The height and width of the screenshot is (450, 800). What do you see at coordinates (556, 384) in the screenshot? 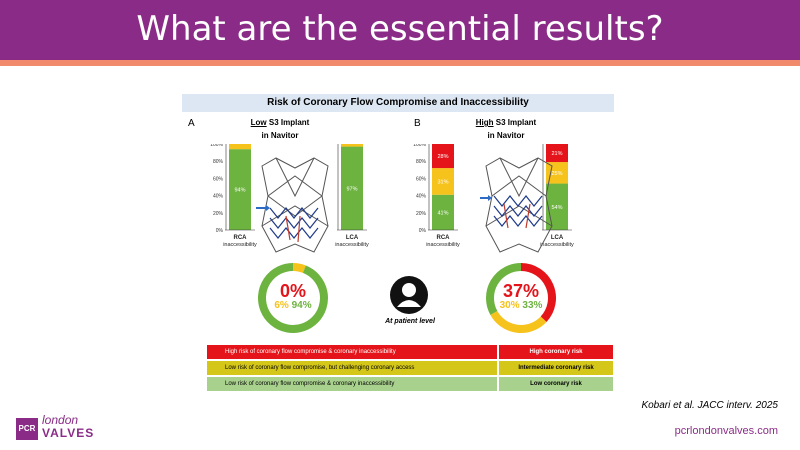
I see `legend-low-label: Low coronary risk` at bounding box center [556, 384].